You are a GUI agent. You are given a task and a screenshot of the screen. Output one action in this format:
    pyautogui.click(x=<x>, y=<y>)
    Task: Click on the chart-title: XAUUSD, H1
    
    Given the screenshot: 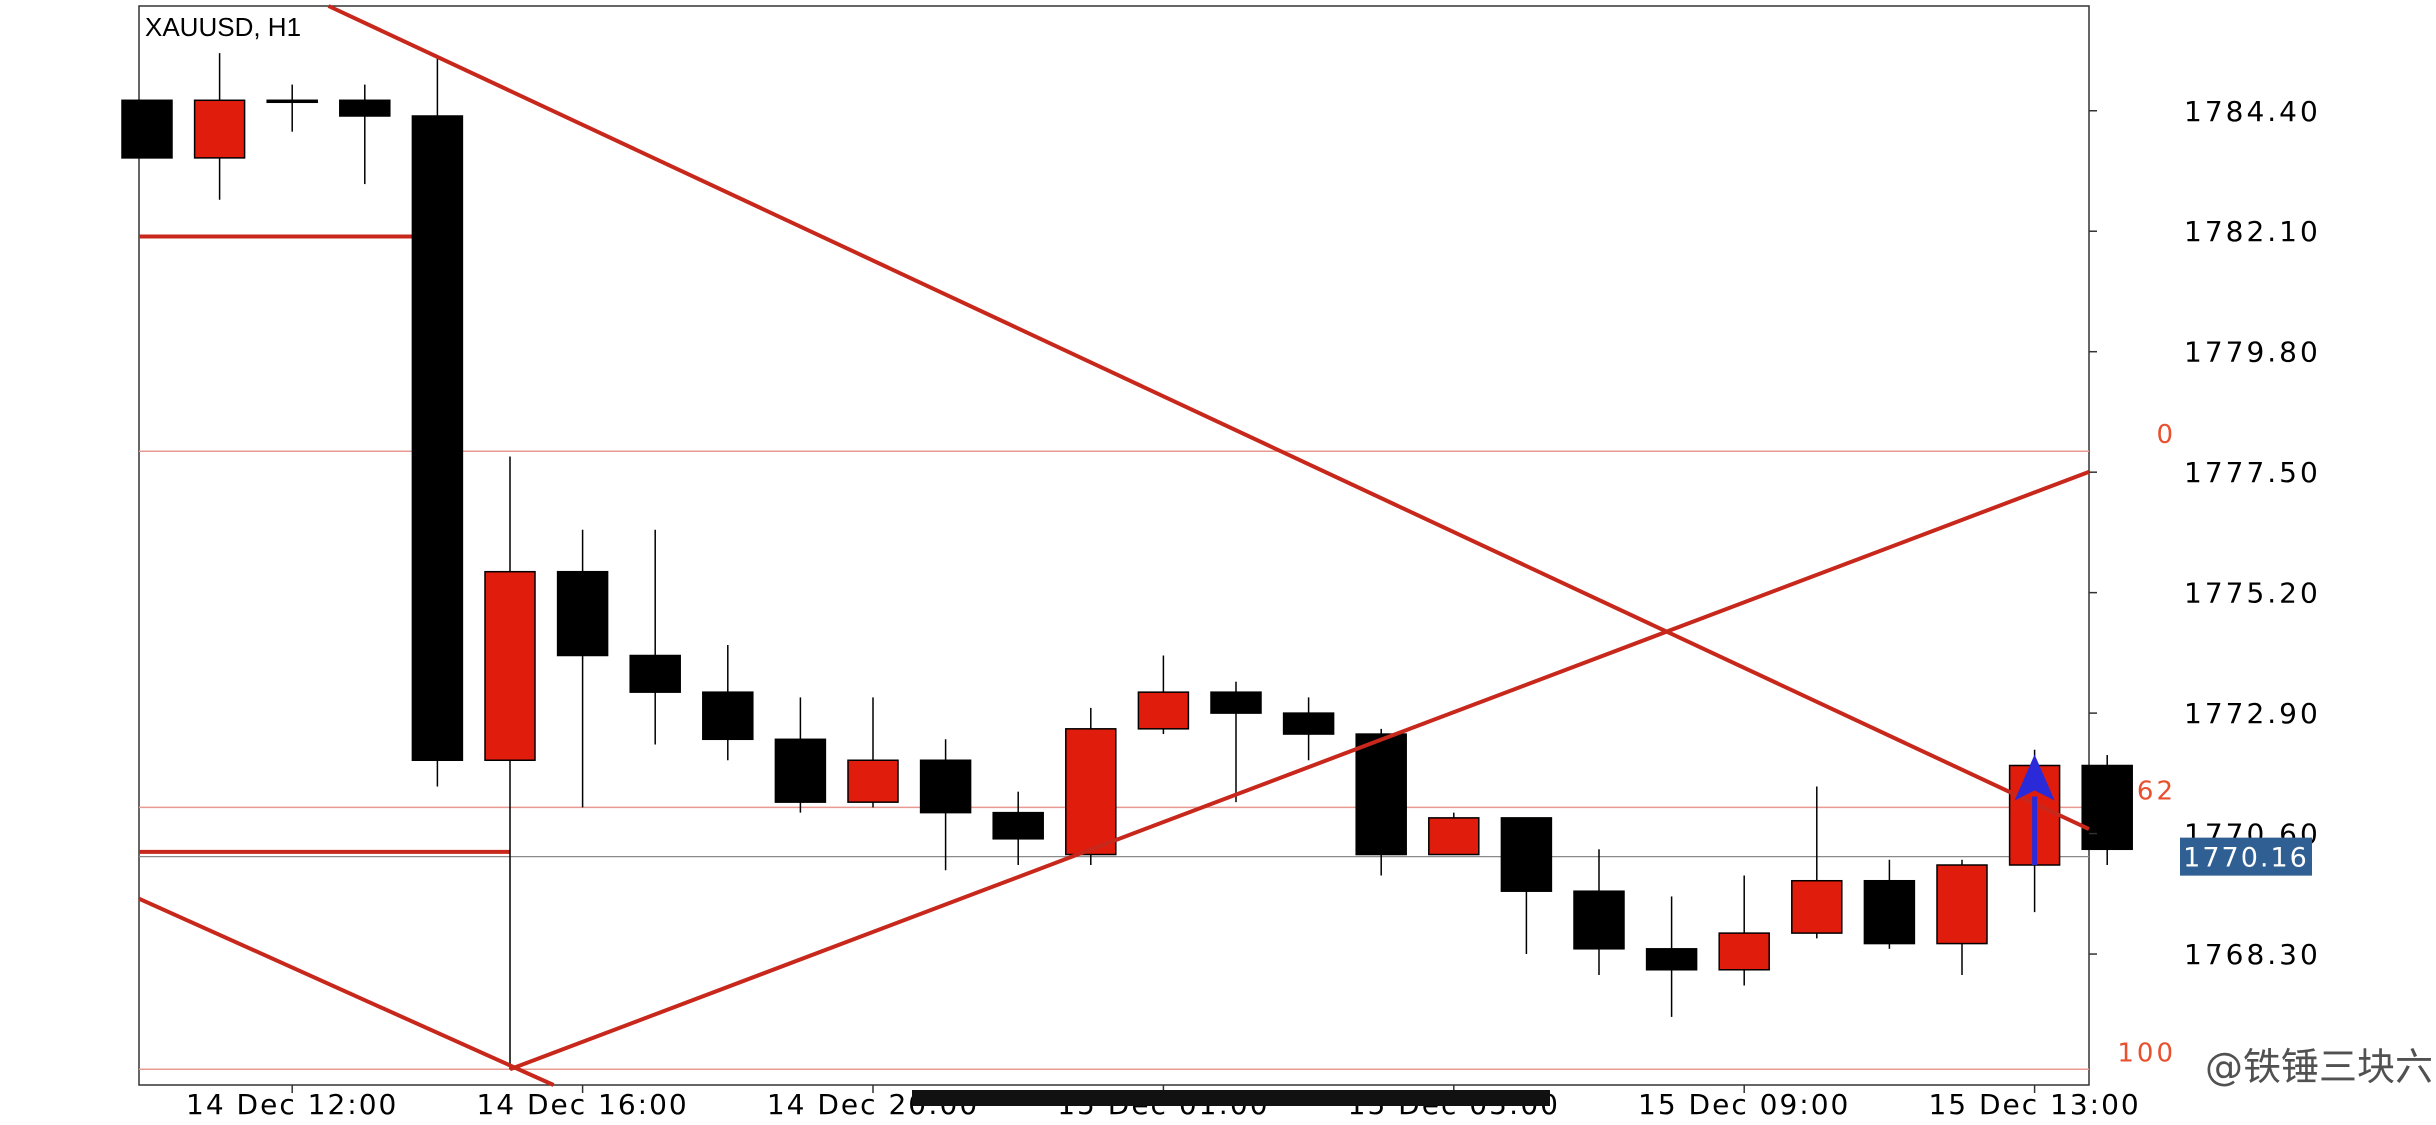 What is the action you would take?
    pyautogui.click(x=223, y=27)
    